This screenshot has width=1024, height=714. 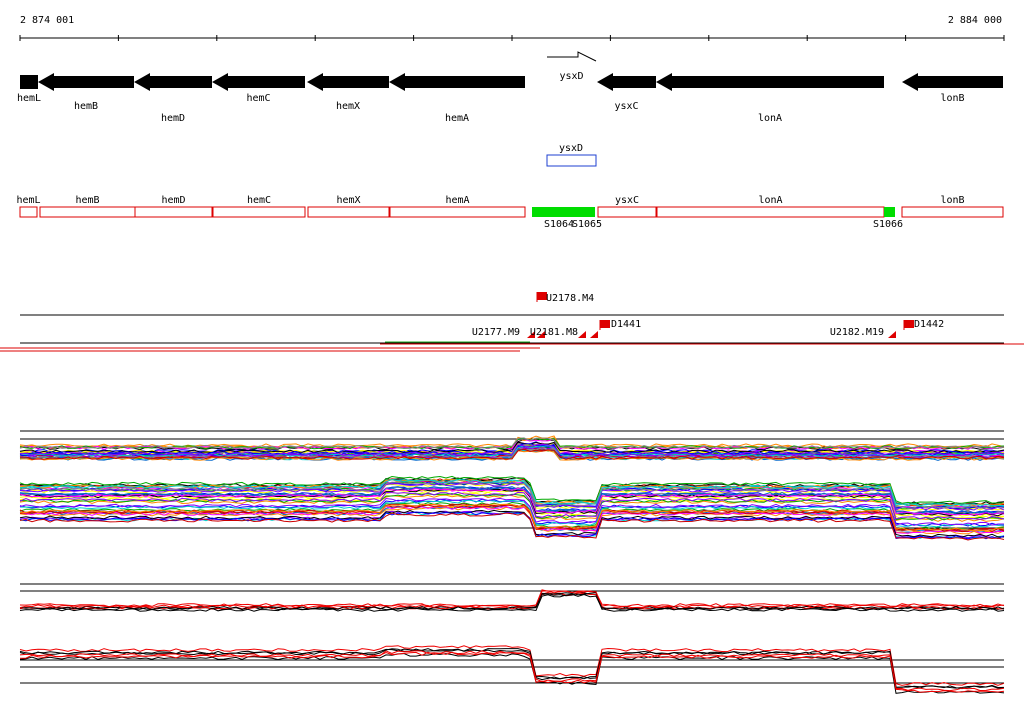 What do you see at coordinates (258, 98) in the screenshot?
I see `gene-label: hemC` at bounding box center [258, 98].